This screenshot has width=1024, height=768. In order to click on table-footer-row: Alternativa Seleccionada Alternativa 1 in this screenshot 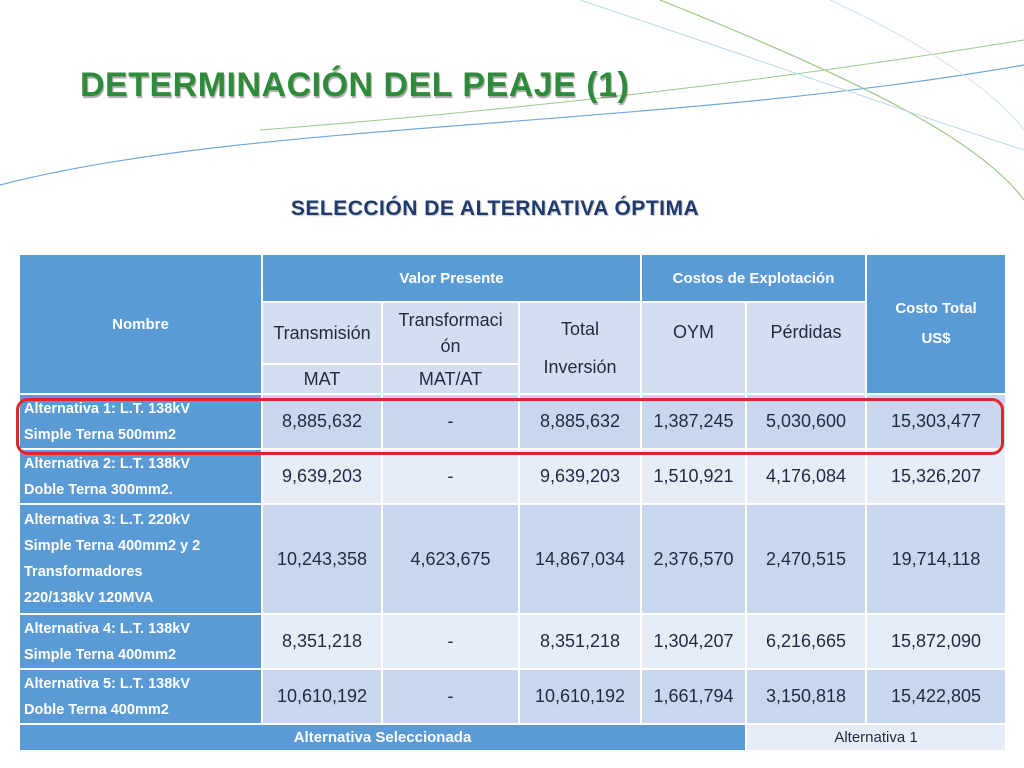, I will do `click(512, 737)`.